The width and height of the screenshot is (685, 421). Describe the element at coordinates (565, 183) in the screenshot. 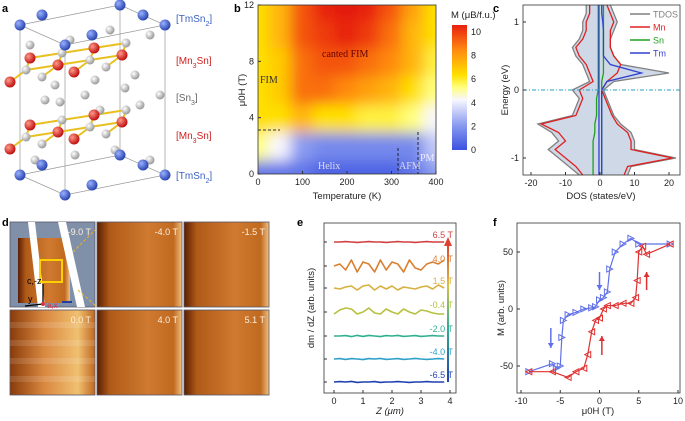

I see `c-x-tick-label: -10` at that location.